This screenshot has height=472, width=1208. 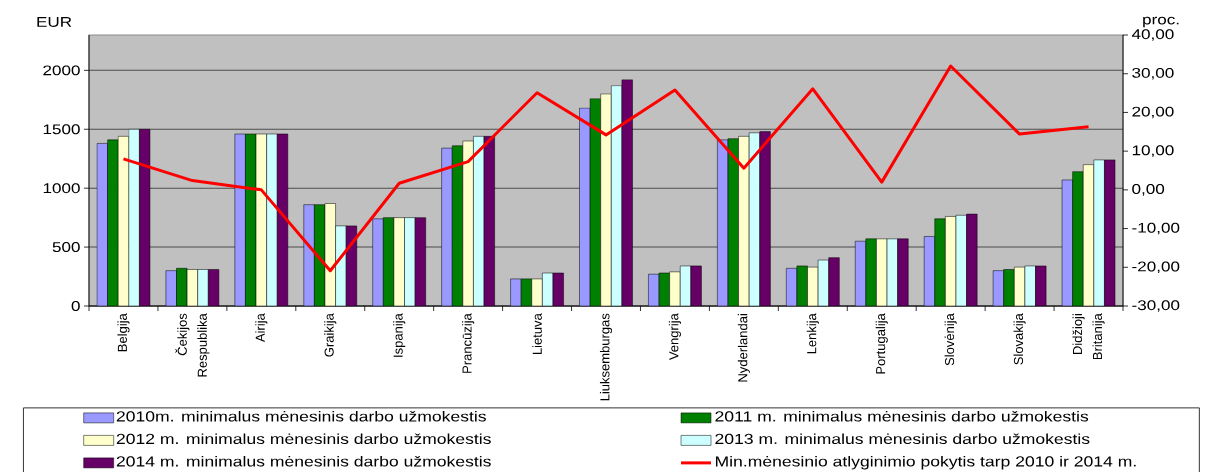 I want to click on x-tick-label: Didžioji Britanija, so click(x=1088, y=336).